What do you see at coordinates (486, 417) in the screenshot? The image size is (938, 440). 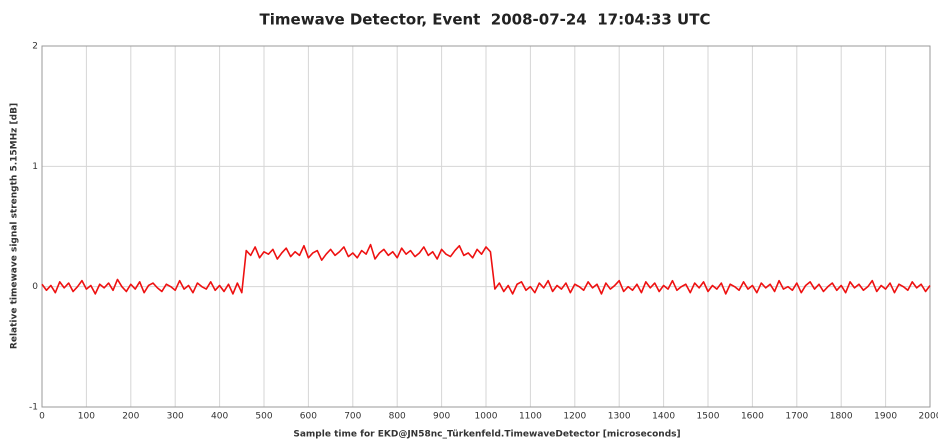 I see `x-tick-label: 1000` at bounding box center [486, 417].